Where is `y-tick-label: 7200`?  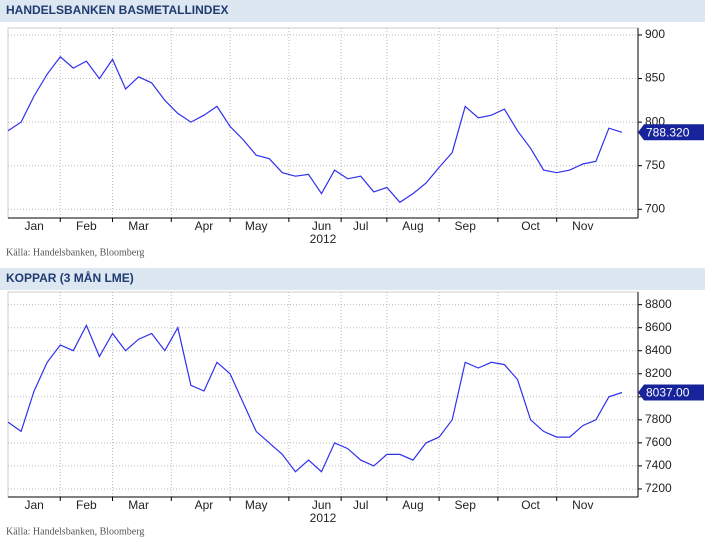 y-tick-label: 7200 is located at coordinates (658, 488).